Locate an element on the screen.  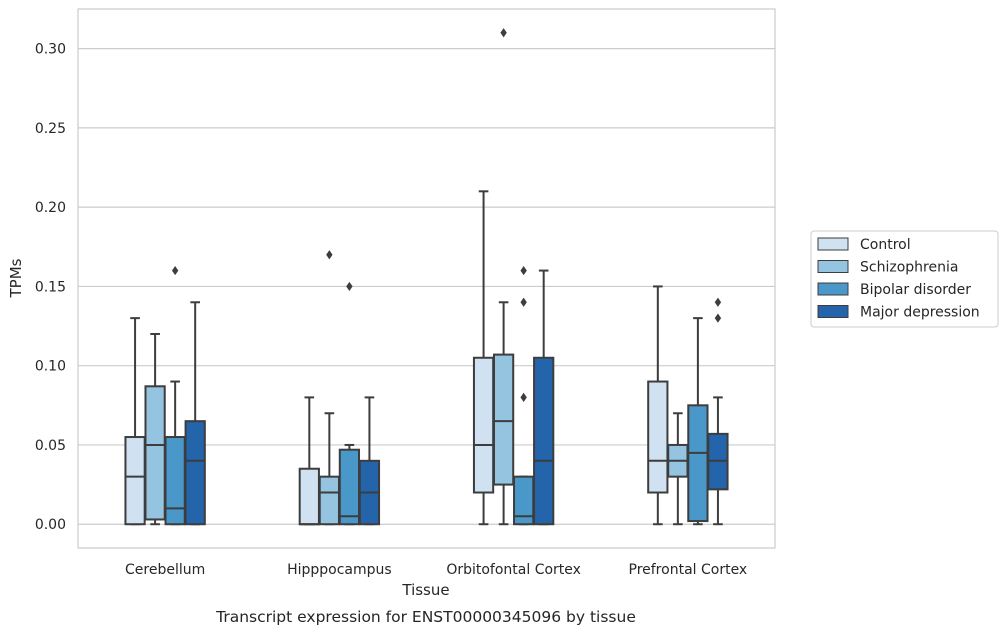
x-axis-label: Tissue is located at coordinates (425, 590).